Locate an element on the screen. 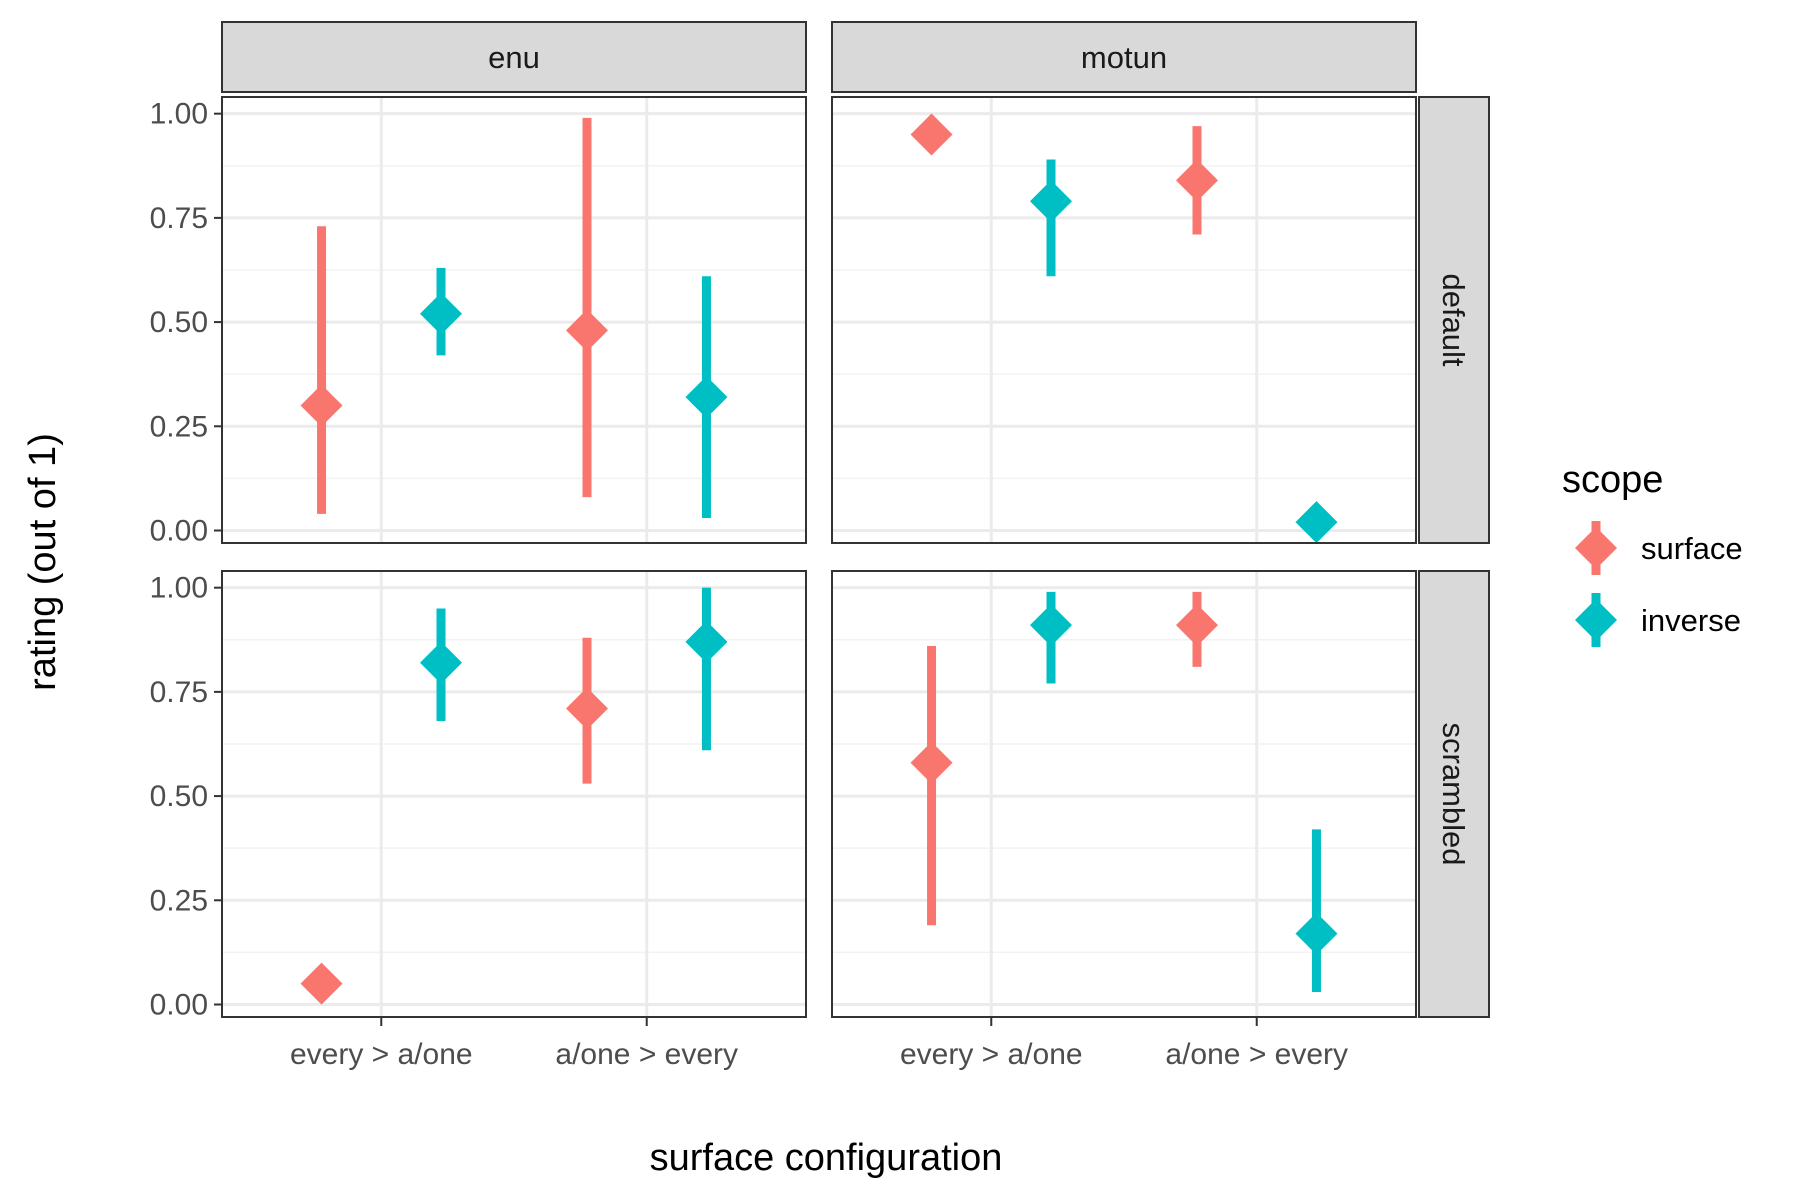 The image size is (1800, 1200). panel-motun-default is located at coordinates (1124, 320).